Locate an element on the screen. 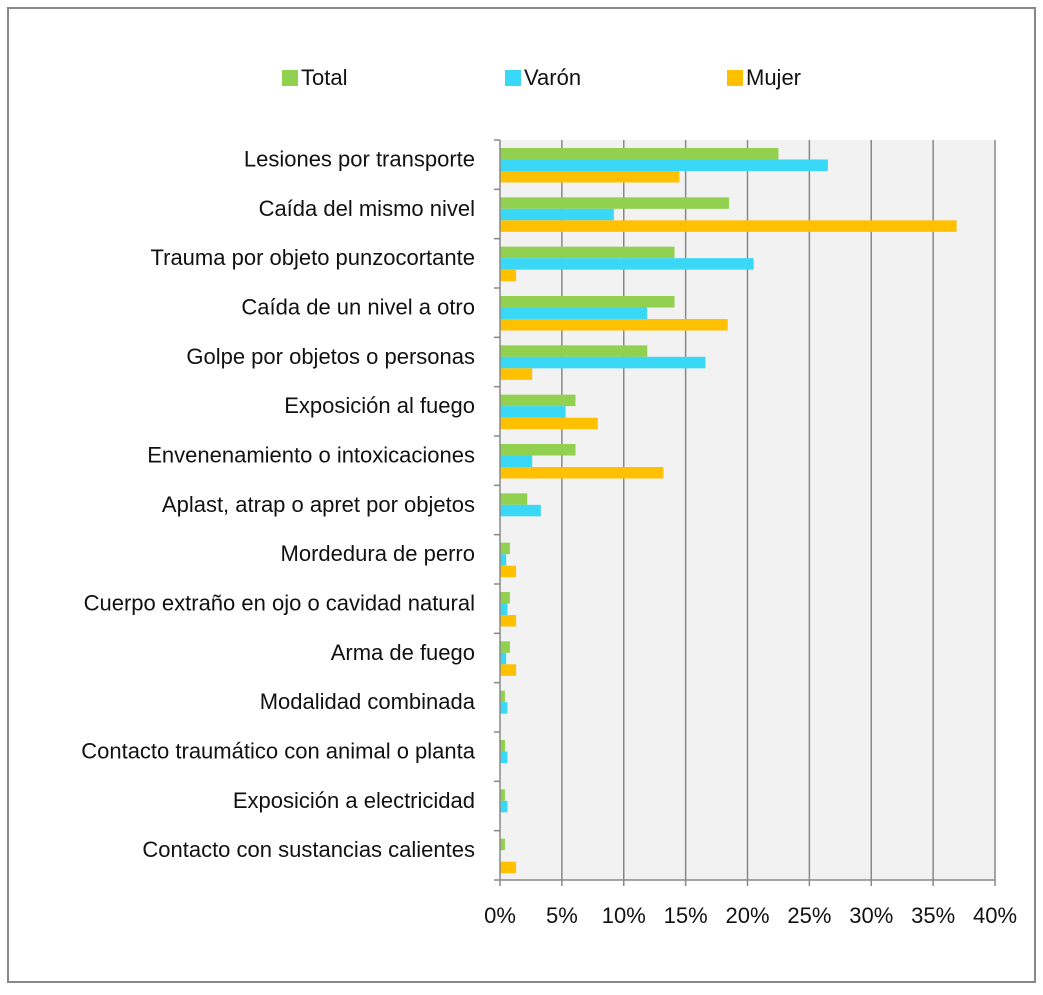 This screenshot has width=1043, height=995. x-tick-label: 20% is located at coordinates (747, 915).